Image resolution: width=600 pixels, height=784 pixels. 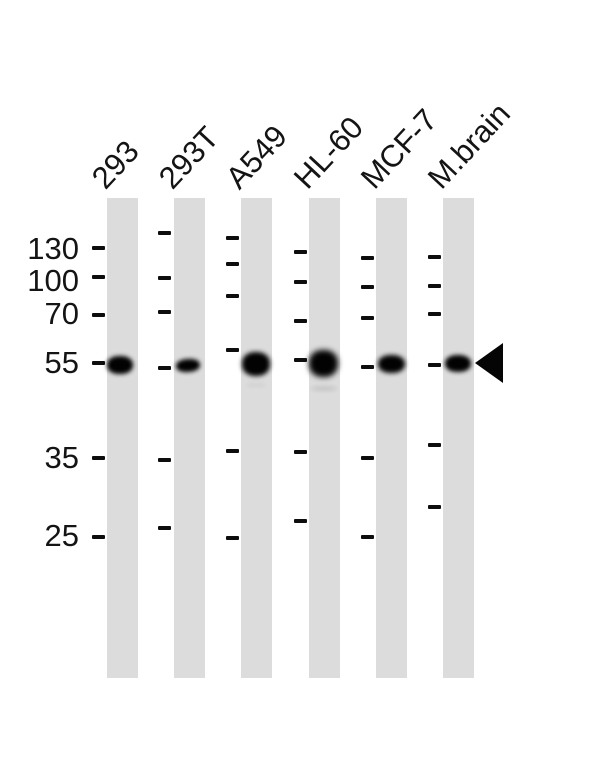 I want to click on mw-marker-label: 55, so click(x=61, y=362).